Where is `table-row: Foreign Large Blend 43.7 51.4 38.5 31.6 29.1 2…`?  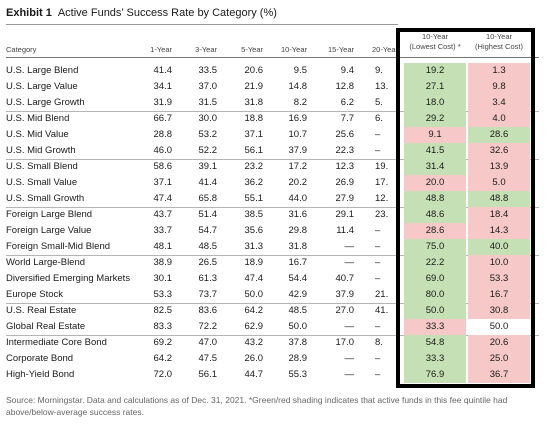 table-row: Foreign Large Blend 43.7 51.4 38.5 31.6 29.1 2… is located at coordinates (273, 215).